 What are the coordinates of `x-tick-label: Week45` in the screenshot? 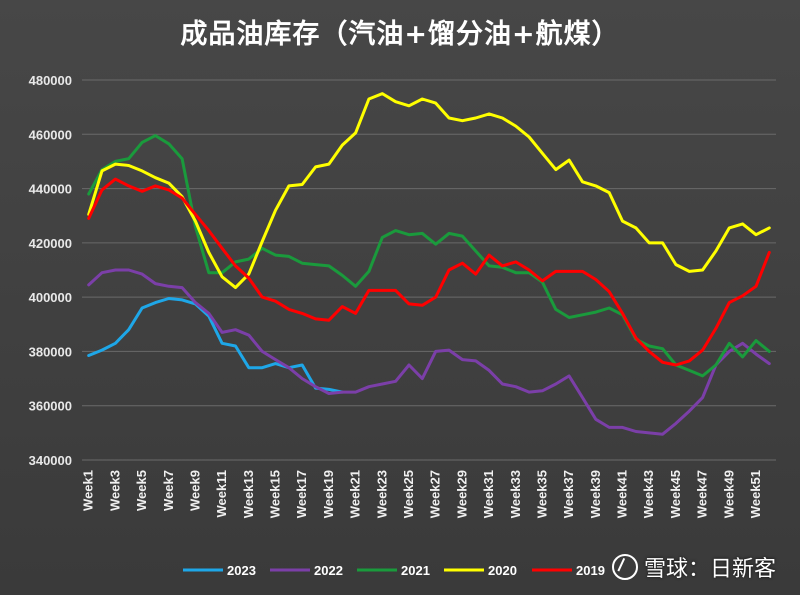 It's located at (675, 494).